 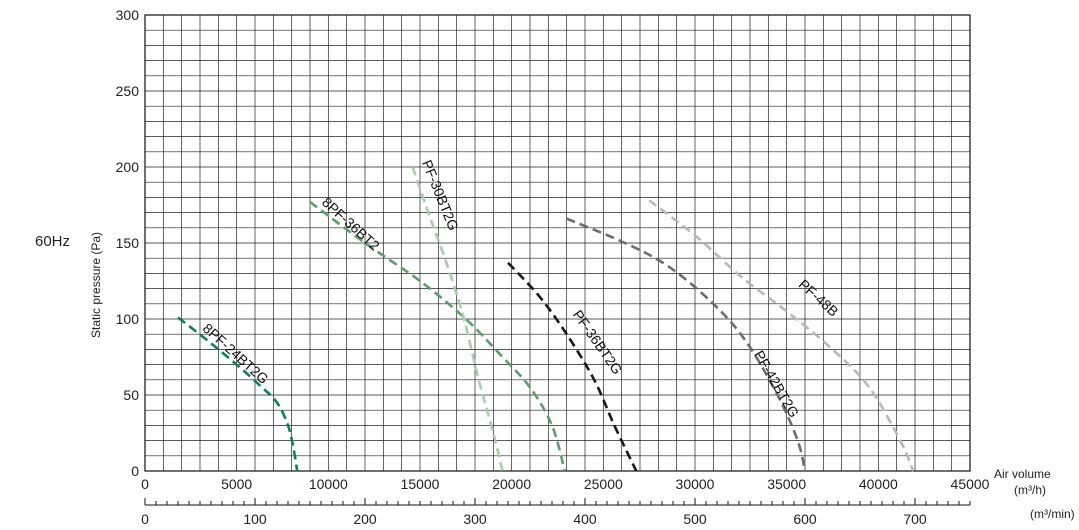 I want to click on curve-label-pf-48b: PF-48B, so click(x=819, y=298).